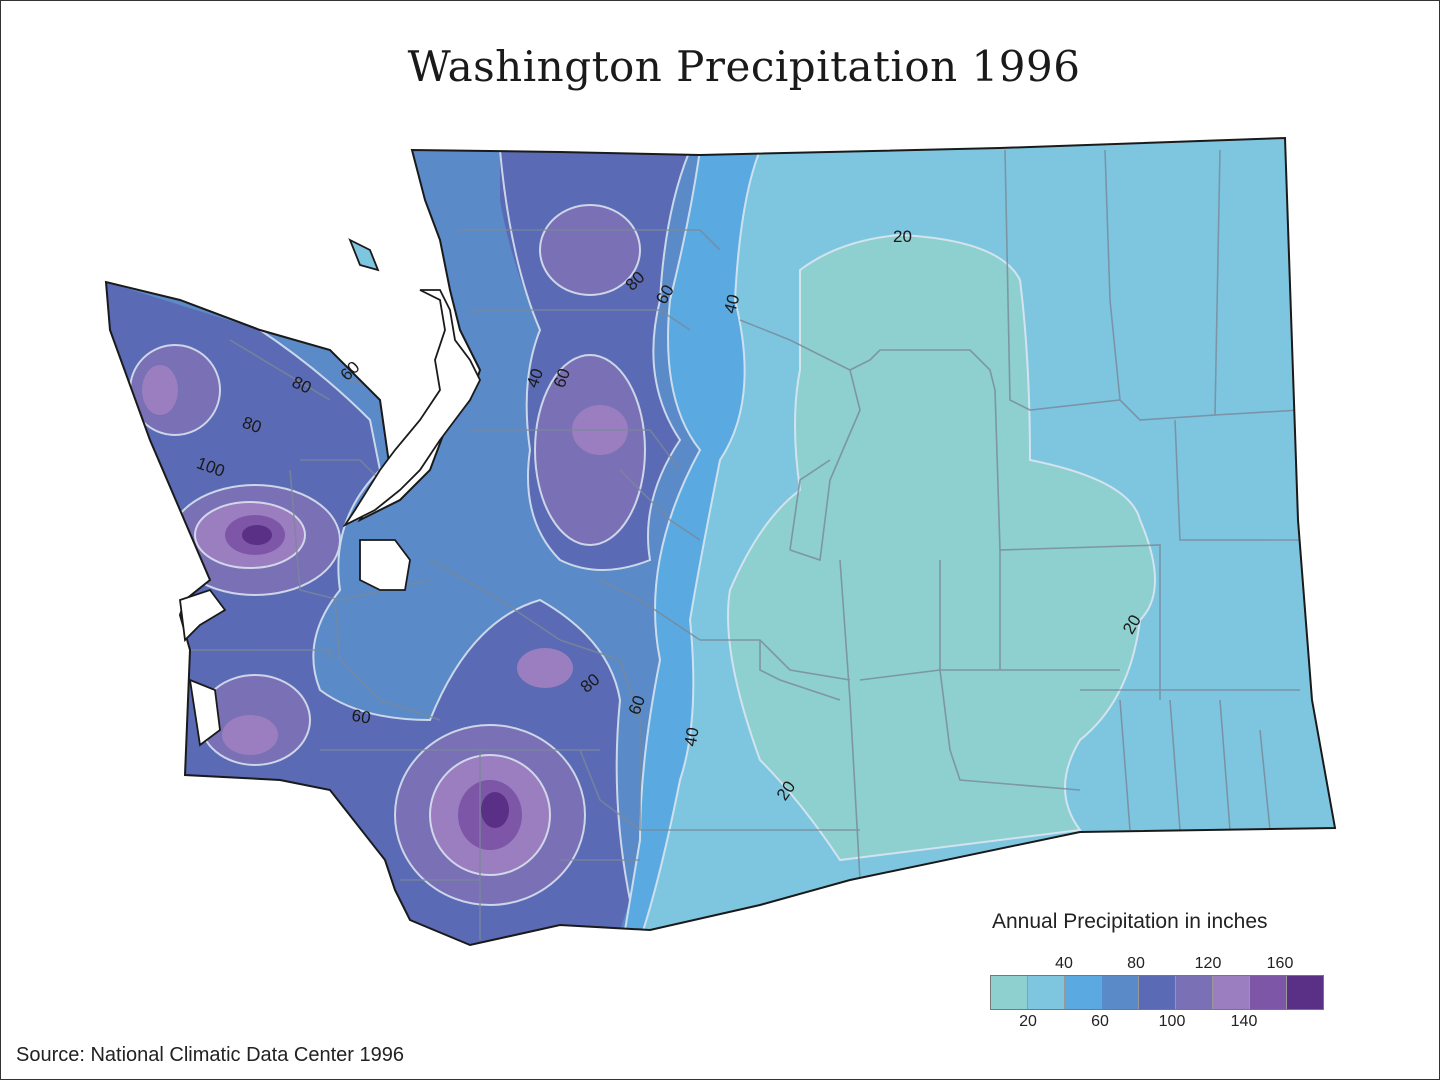  I want to click on zone-120-140-a, so click(545, 668).